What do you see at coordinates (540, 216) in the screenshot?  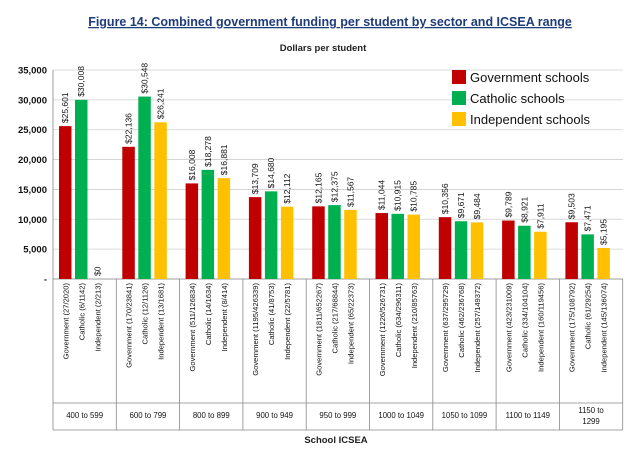 I see `bar-value-label: $7,911` at bounding box center [540, 216].